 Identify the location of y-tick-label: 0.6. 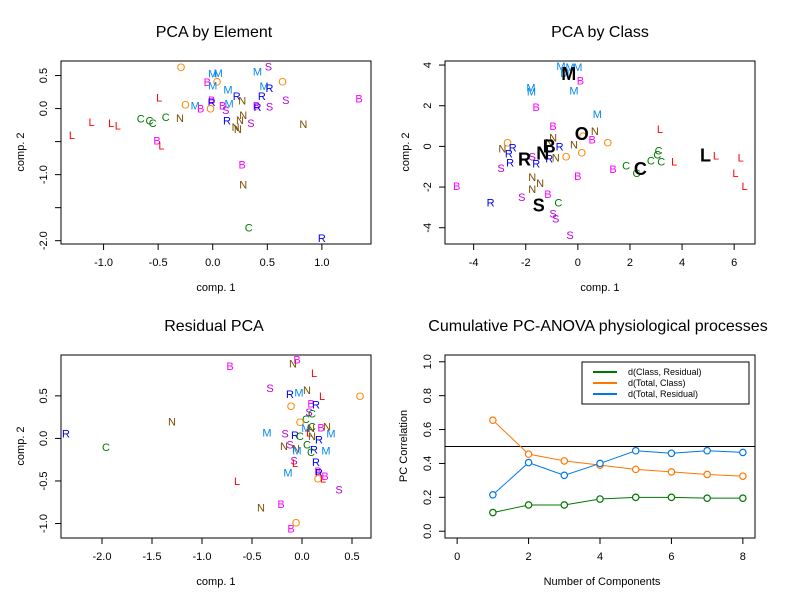
(428, 429).